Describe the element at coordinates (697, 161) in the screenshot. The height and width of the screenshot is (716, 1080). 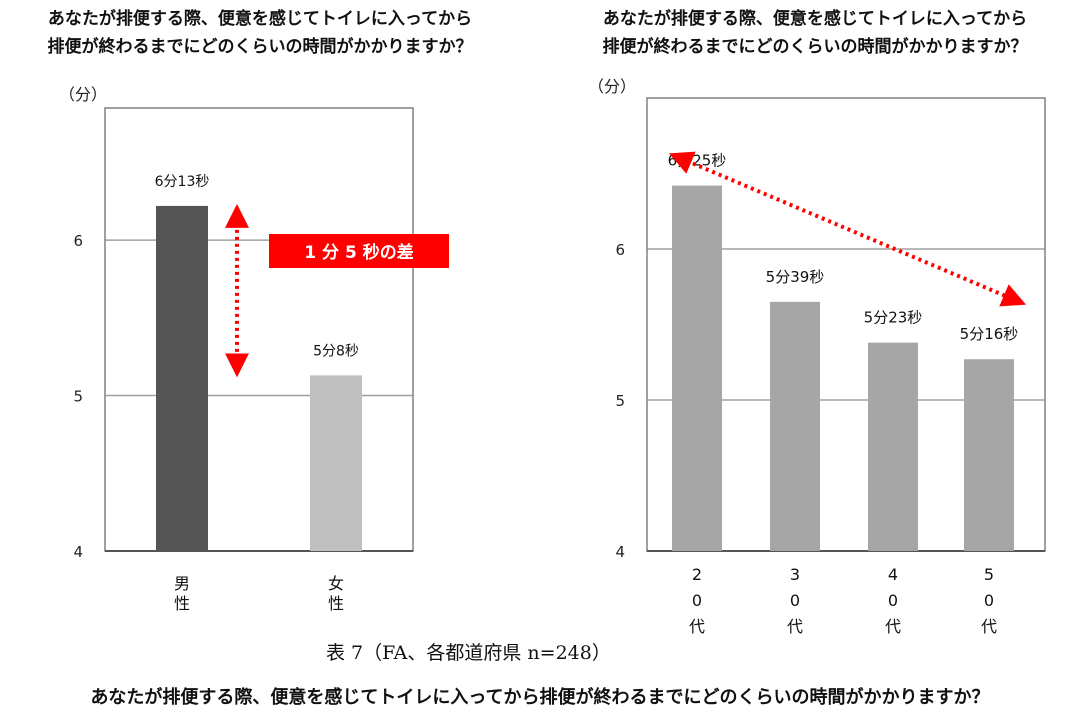
I see `data-label: 6分25秒` at that location.